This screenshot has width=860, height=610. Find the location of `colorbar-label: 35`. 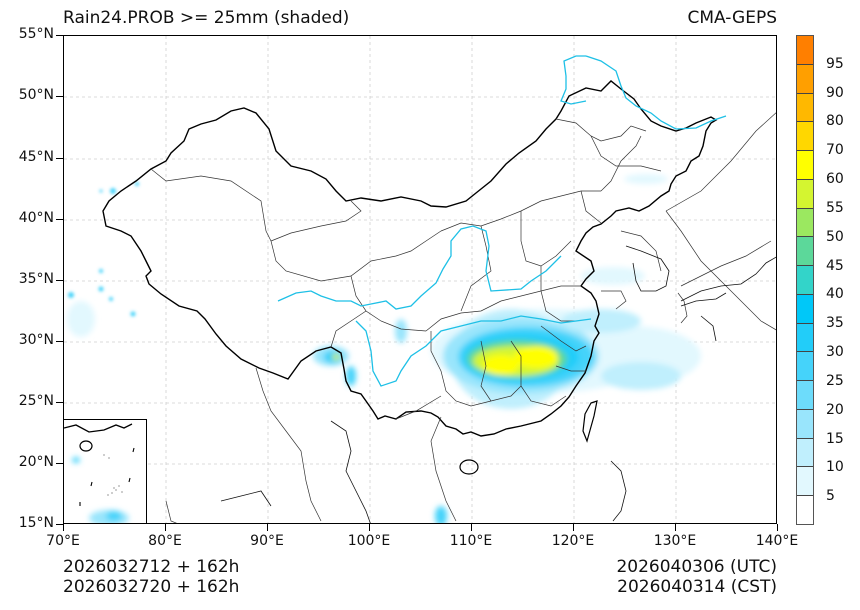

colorbar-label: 35 is located at coordinates (835, 323).